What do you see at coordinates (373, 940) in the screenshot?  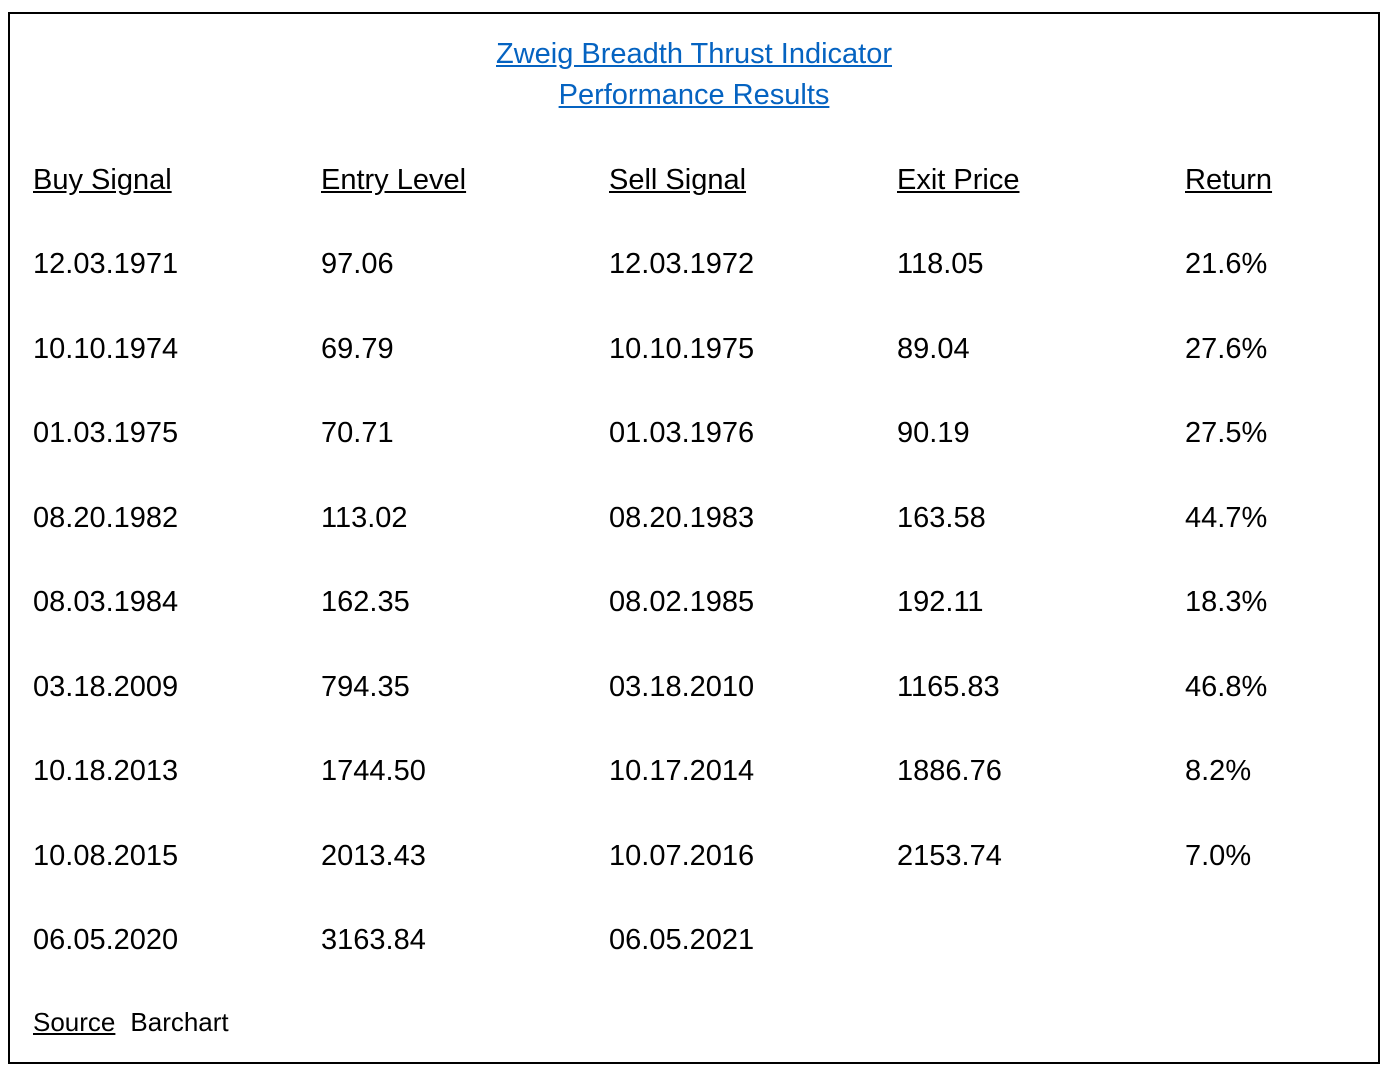 I see `cell-entry-level: 3163.84` at bounding box center [373, 940].